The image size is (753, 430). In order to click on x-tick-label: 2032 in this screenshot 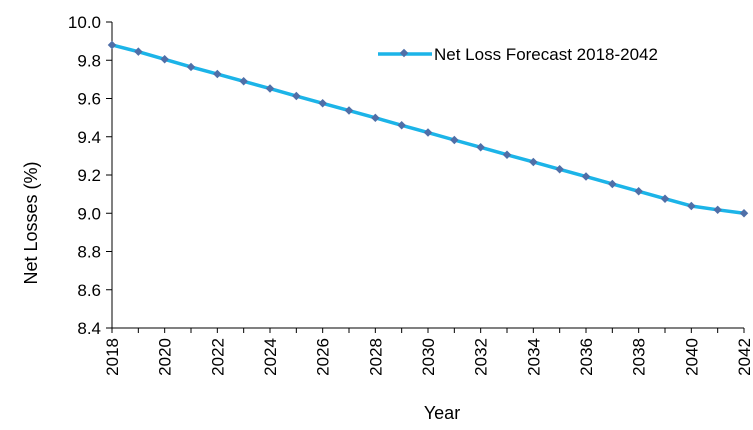, I will do `click(481, 357)`.